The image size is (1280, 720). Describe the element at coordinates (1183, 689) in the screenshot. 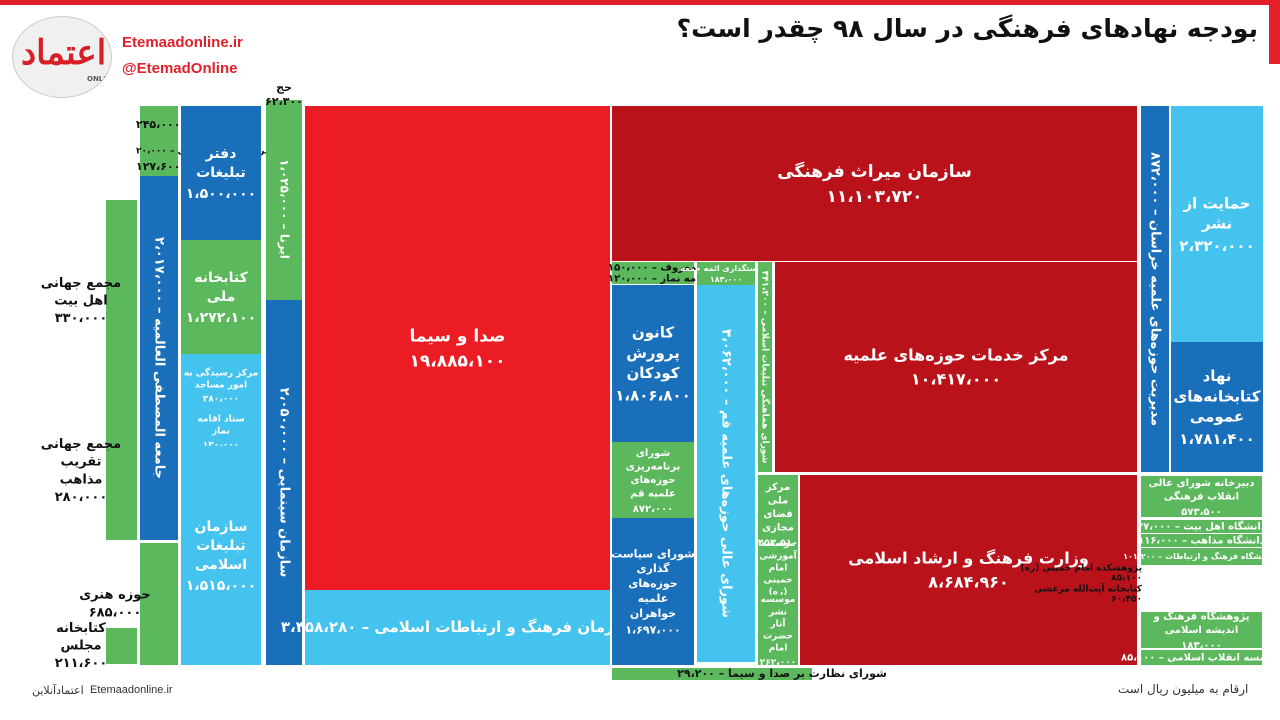

I see `unit-note: ارقام به میلیون ریال است` at that location.